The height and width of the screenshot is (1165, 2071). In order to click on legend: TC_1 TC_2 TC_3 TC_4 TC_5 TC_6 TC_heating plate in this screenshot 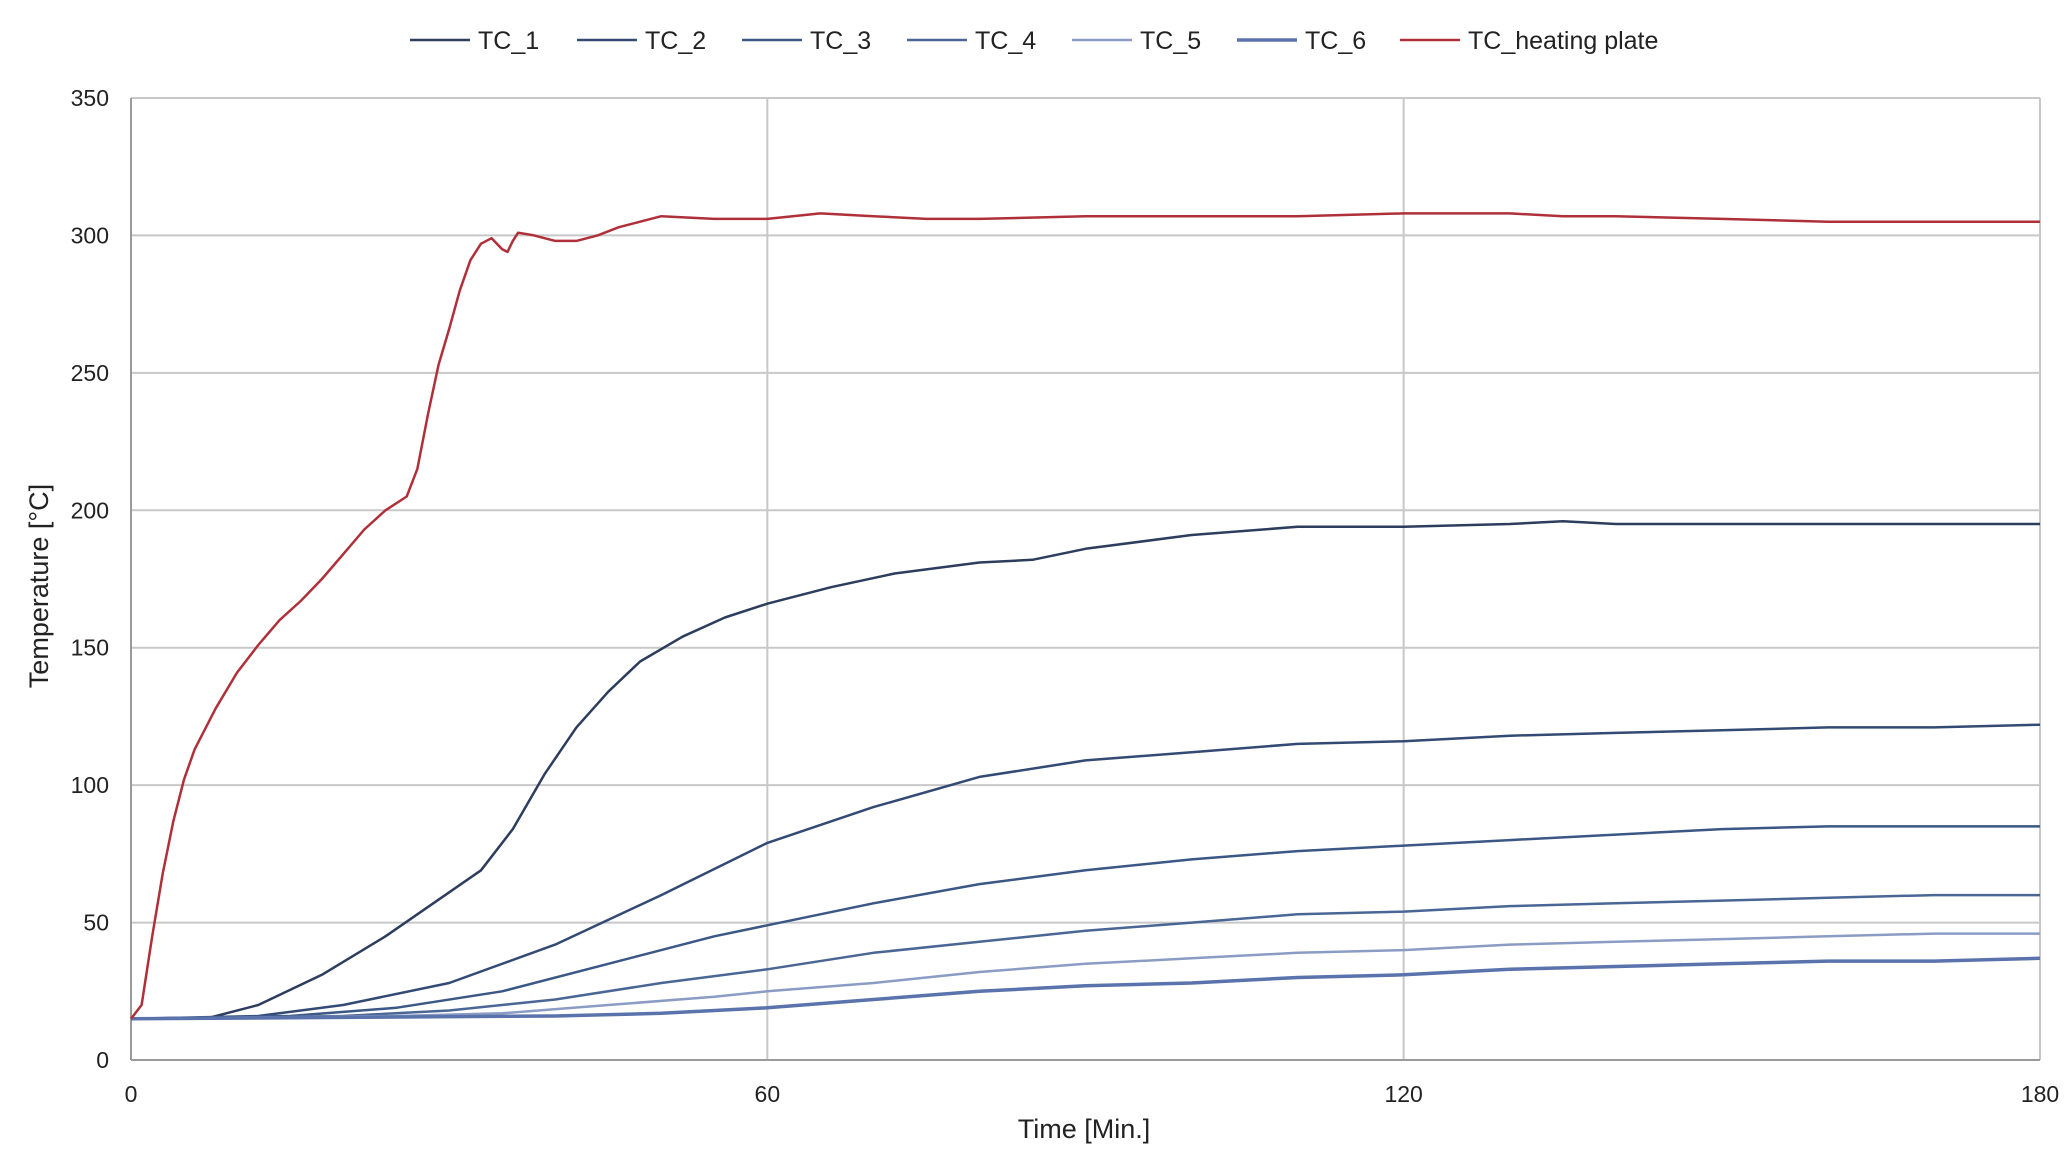, I will do `click(1034, 41)`.